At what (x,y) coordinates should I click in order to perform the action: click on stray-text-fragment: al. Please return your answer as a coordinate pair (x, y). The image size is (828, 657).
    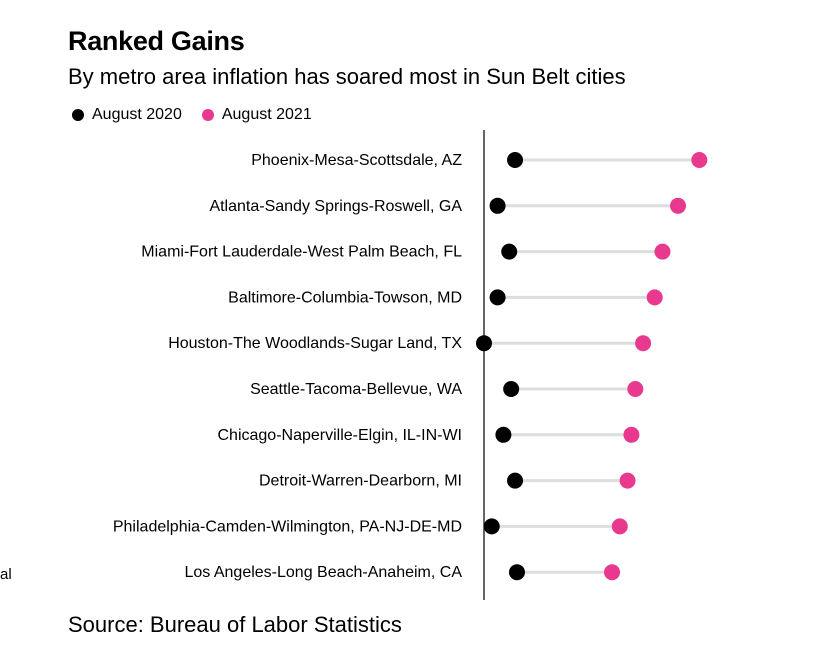
    Looking at the image, I should click on (6, 574).